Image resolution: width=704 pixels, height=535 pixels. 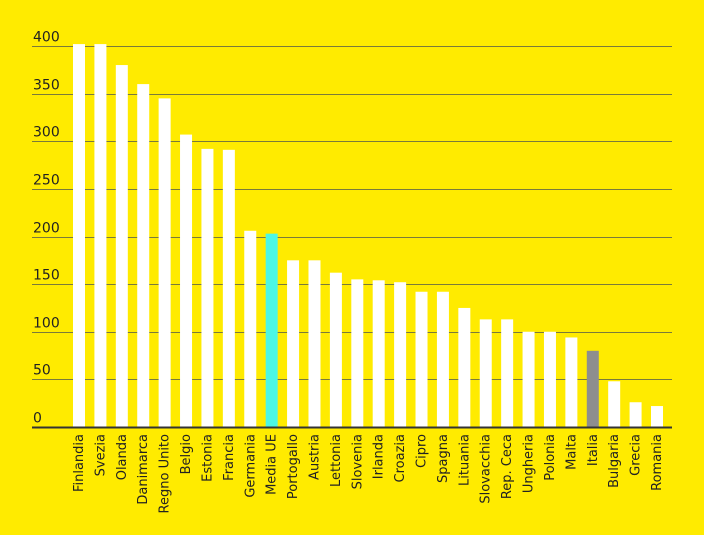 What do you see at coordinates (657, 416) in the screenshot?
I see `bar-romania` at bounding box center [657, 416].